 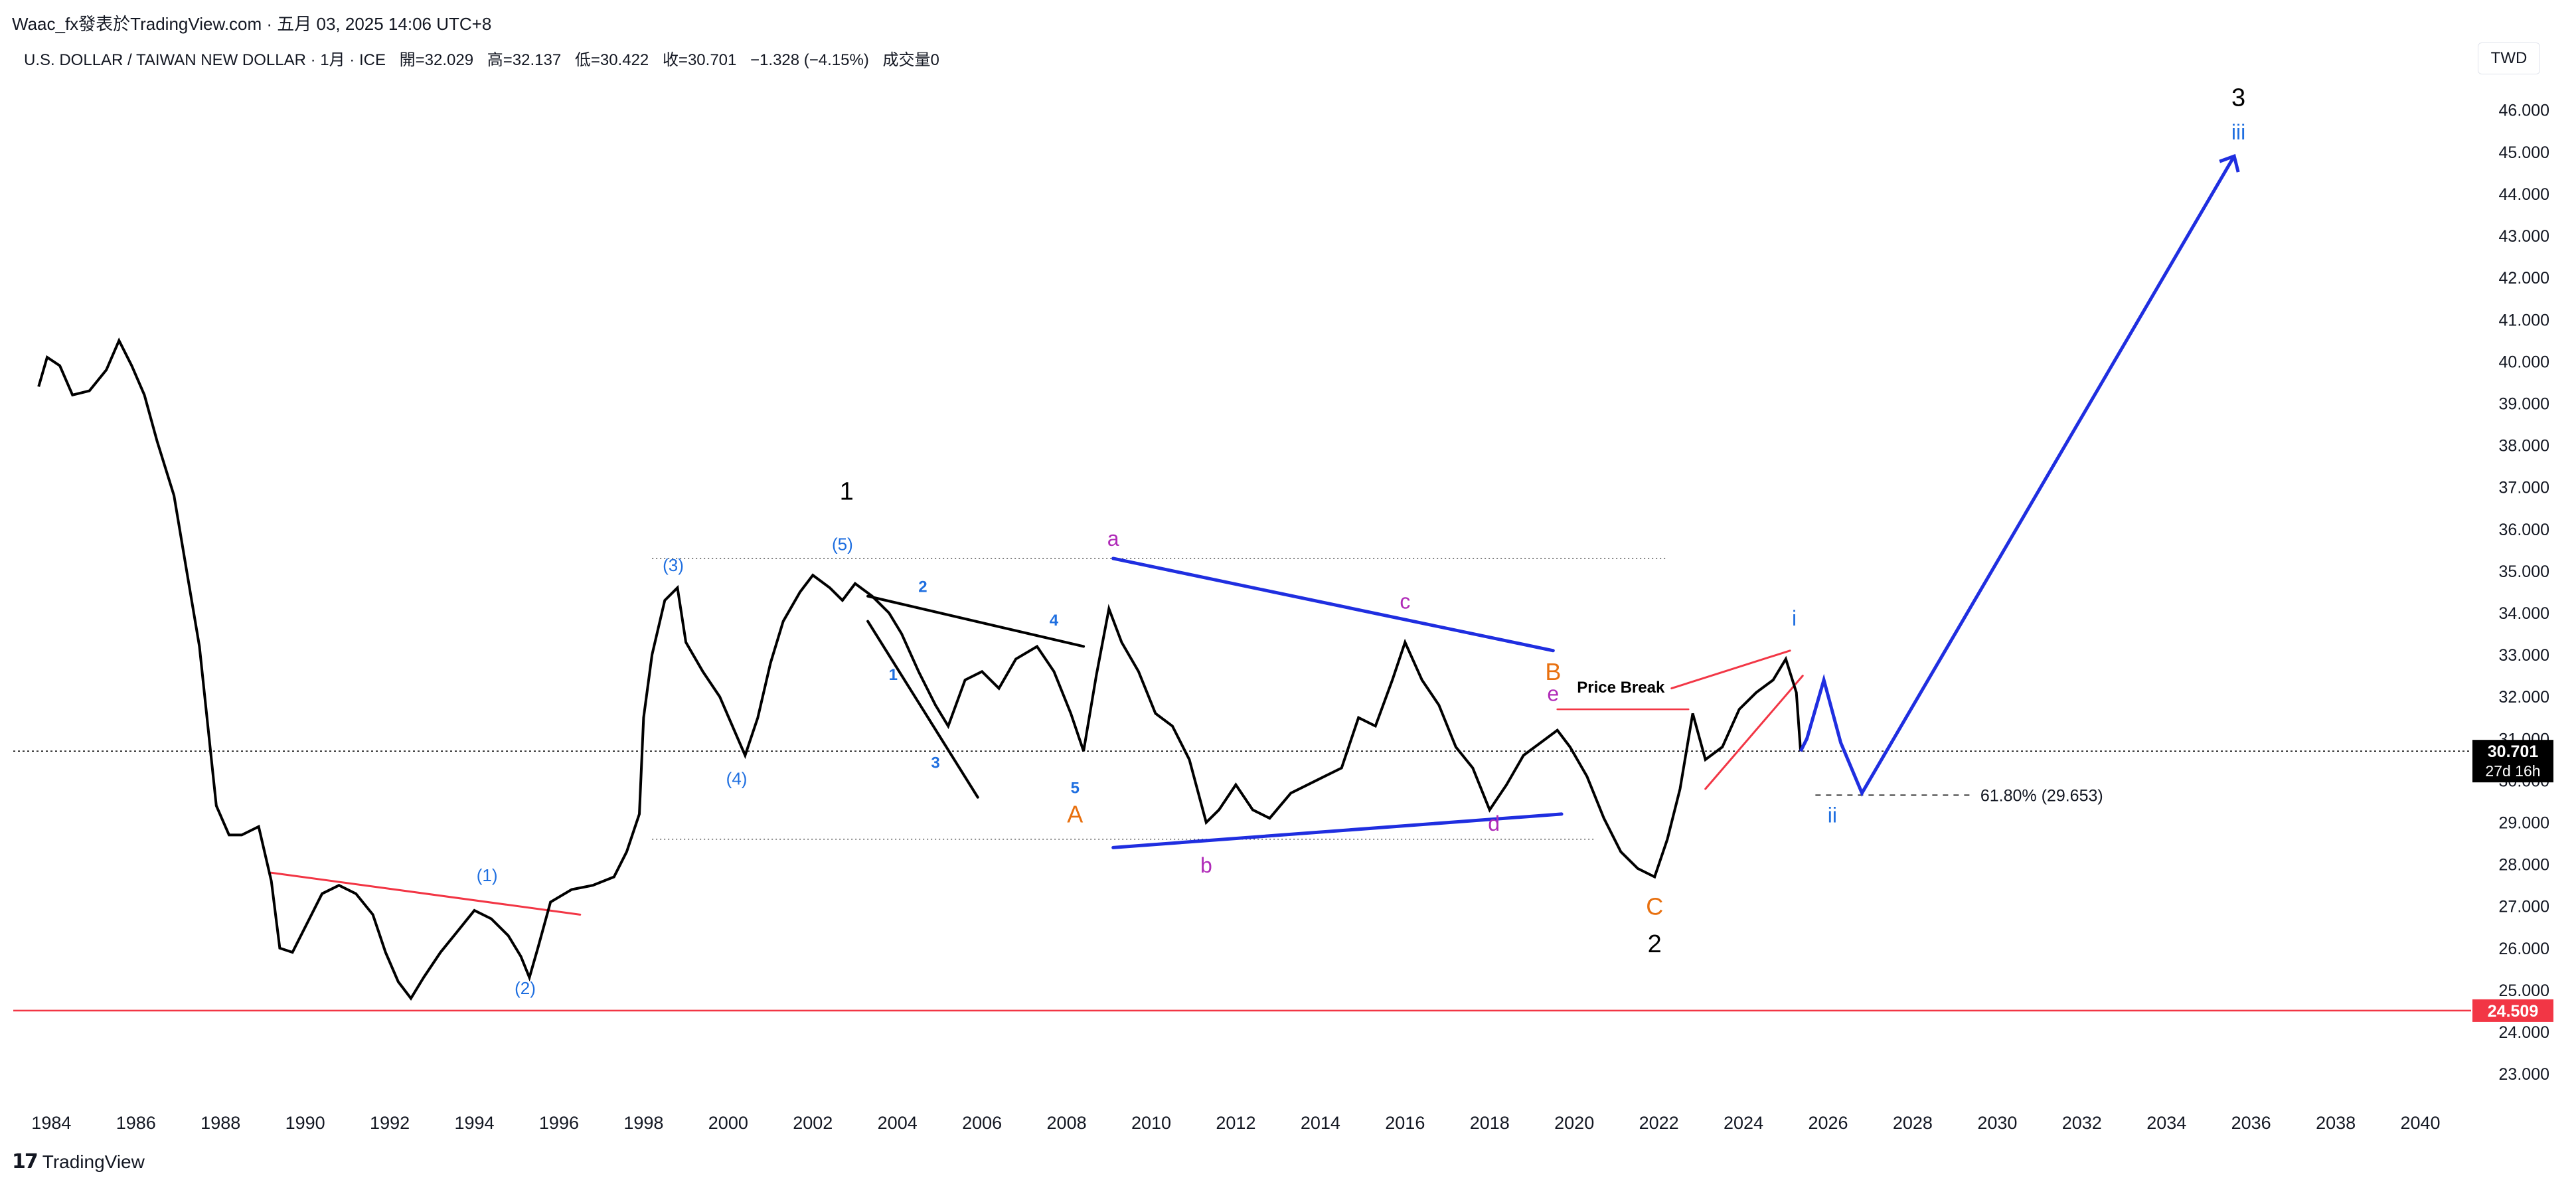 I want to click on x-tick-label: 2002, so click(x=813, y=1123).